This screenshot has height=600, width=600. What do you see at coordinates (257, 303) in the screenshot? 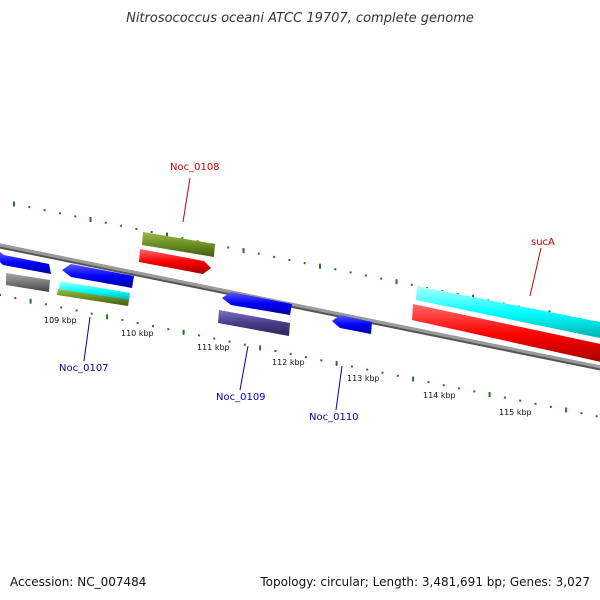
I see `cds-arrow-noc0109` at bounding box center [257, 303].